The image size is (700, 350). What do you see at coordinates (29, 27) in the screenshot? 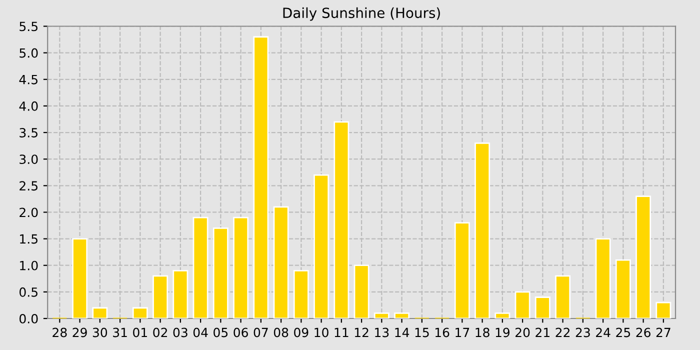
I see `y-tick-label: 5.5` at bounding box center [29, 27].